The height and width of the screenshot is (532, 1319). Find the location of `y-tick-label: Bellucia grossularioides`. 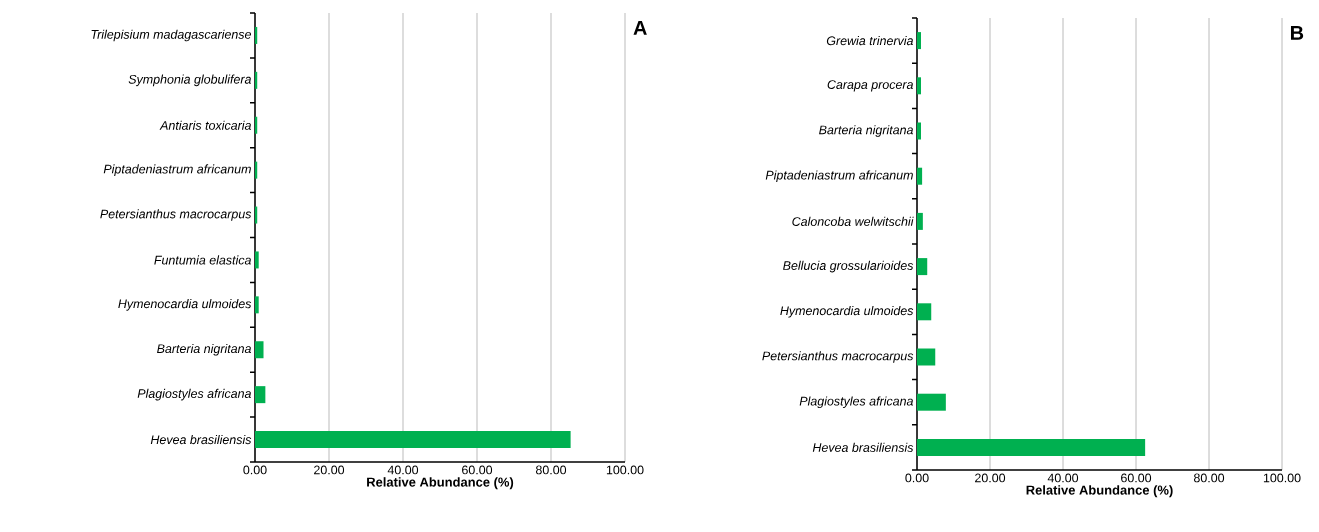

y-tick-label: Bellucia grossularioides is located at coordinates (848, 266).